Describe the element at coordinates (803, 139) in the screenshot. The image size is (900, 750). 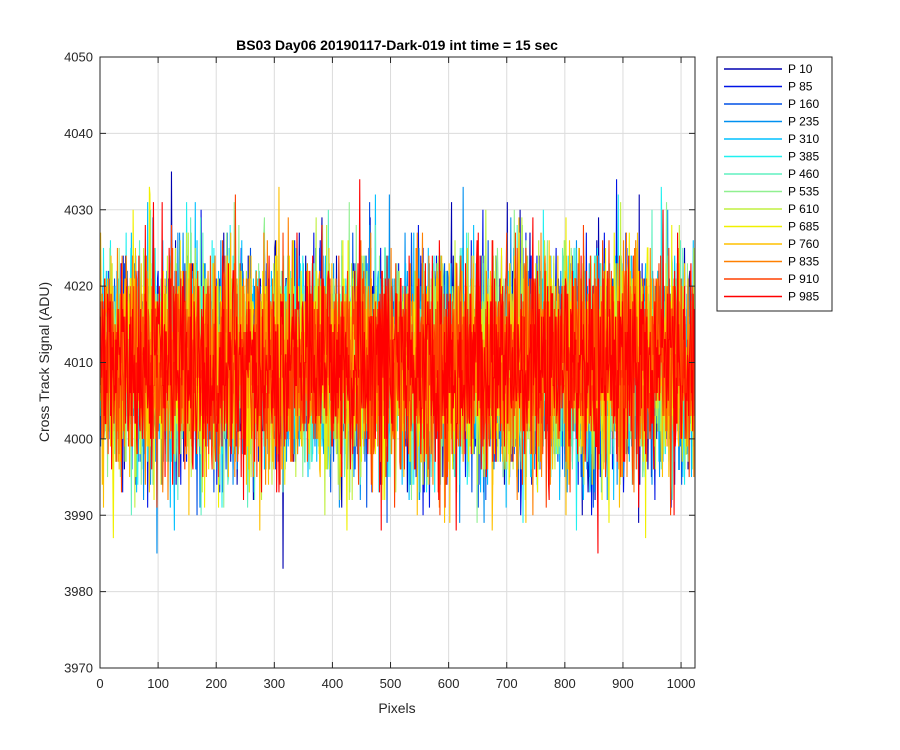
I see `legend-label: P 310` at that location.